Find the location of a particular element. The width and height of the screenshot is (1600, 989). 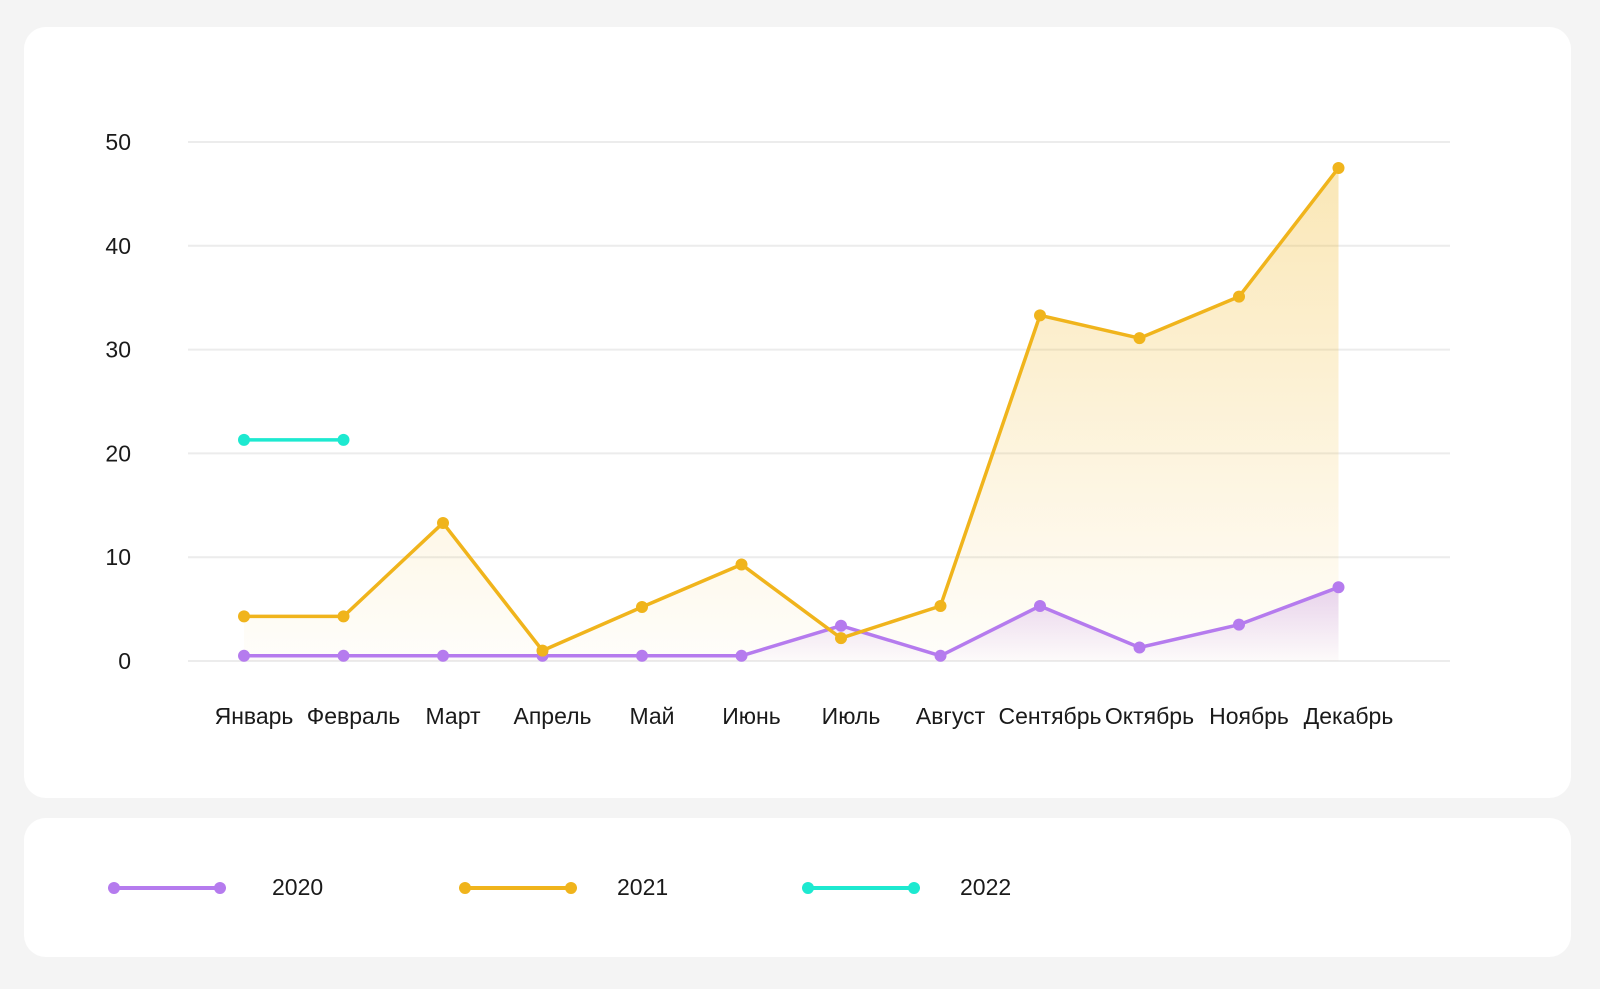

x-tick-label: Апрель is located at coordinates (552, 716).